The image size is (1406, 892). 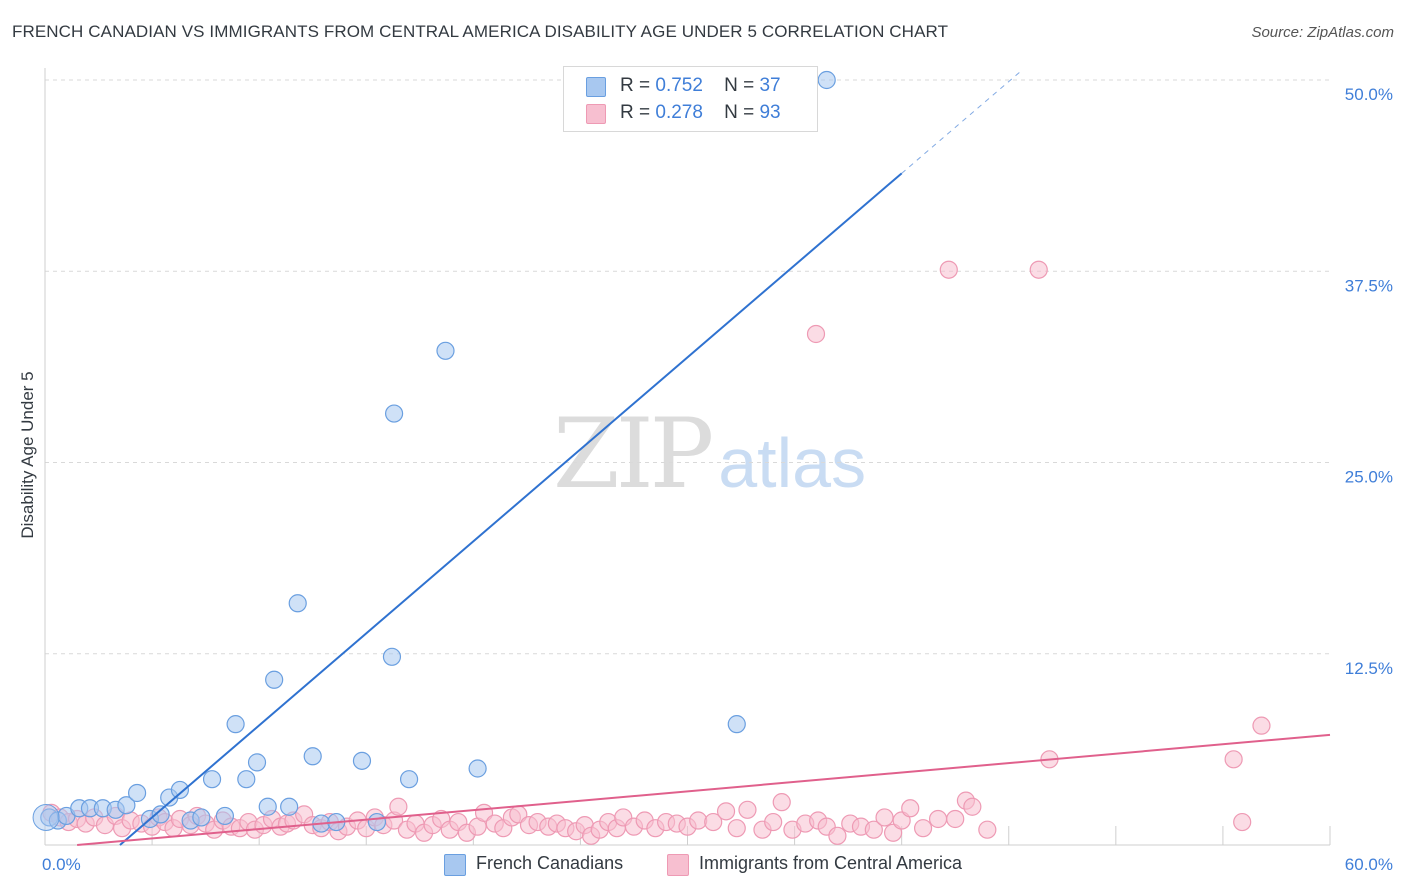 I want to click on y-tick-label: 25.0%, so click(x=1369, y=477).